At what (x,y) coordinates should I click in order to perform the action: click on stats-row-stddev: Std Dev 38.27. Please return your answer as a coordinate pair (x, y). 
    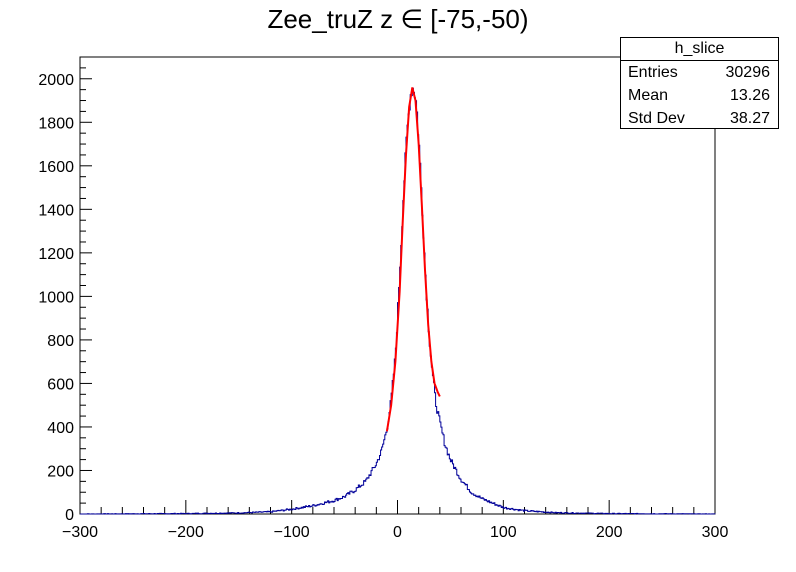
    Looking at the image, I should click on (699, 118).